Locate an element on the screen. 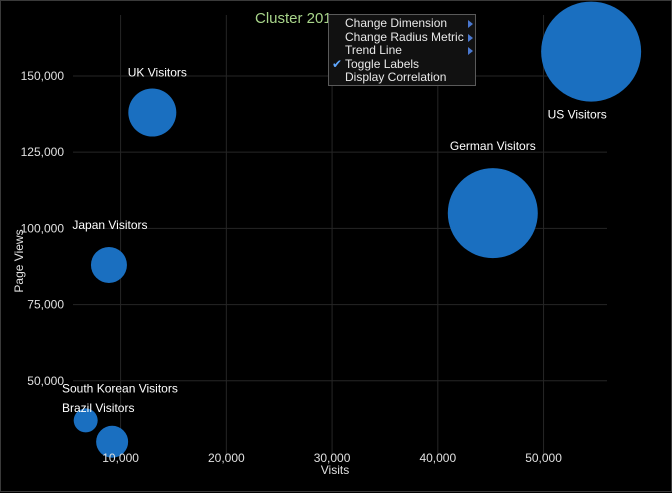 Image resolution: width=672 pixels, height=493 pixels. bubble-label: US Visitors is located at coordinates (577, 115).